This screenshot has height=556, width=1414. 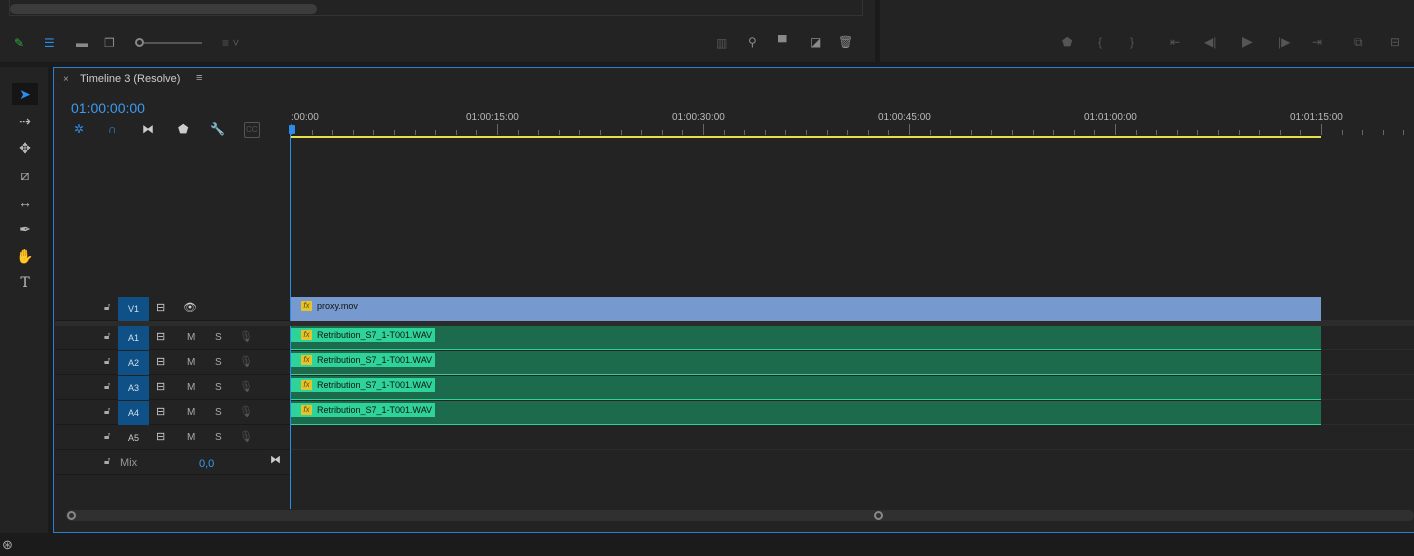 What do you see at coordinates (19, 43) in the screenshot?
I see `pencil-icon: ✎` at bounding box center [19, 43].